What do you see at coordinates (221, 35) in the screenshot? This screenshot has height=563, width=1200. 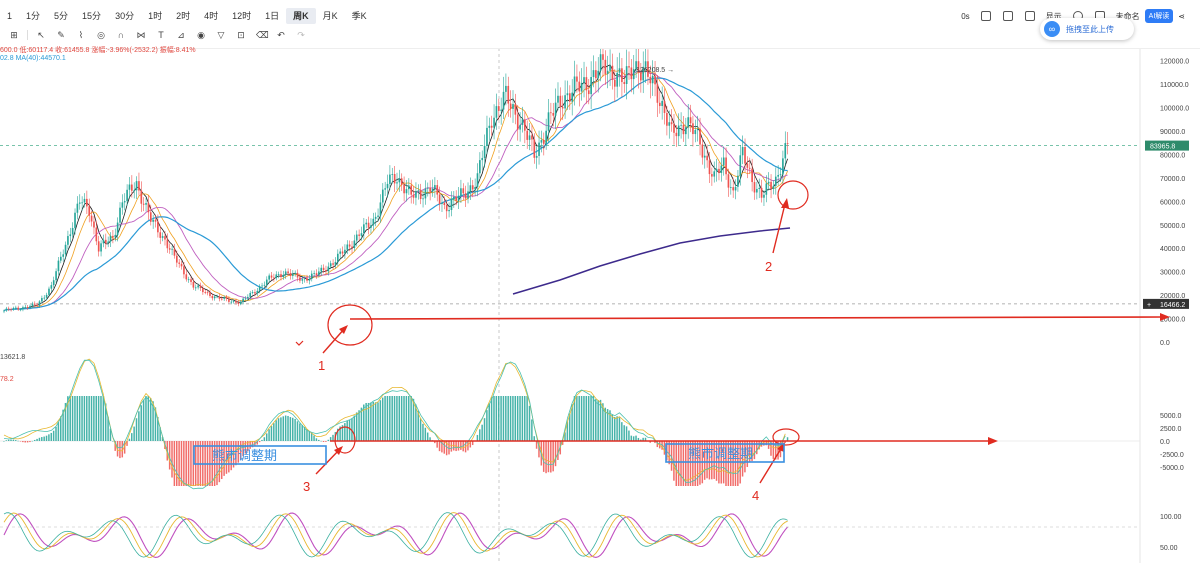 I see `filter-icon: ▽` at bounding box center [221, 35].